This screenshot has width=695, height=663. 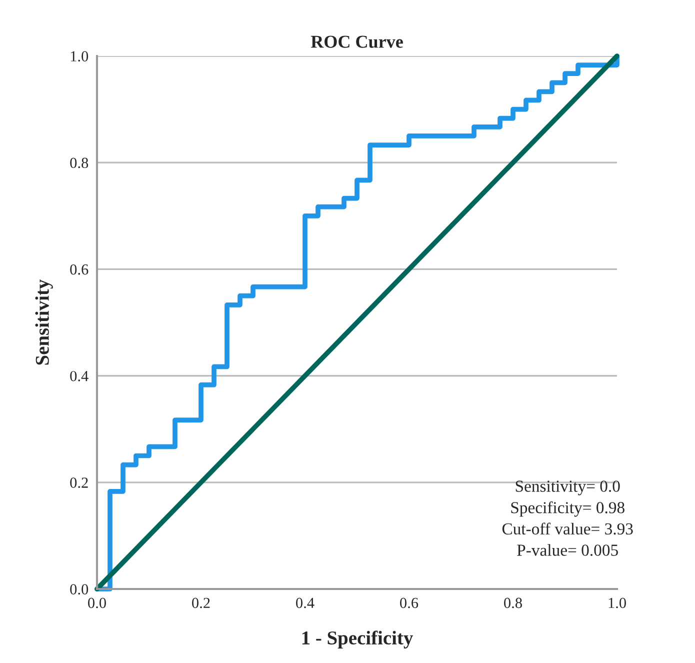 What do you see at coordinates (79, 269) in the screenshot?
I see `y-tick-label: 0.6` at bounding box center [79, 269].